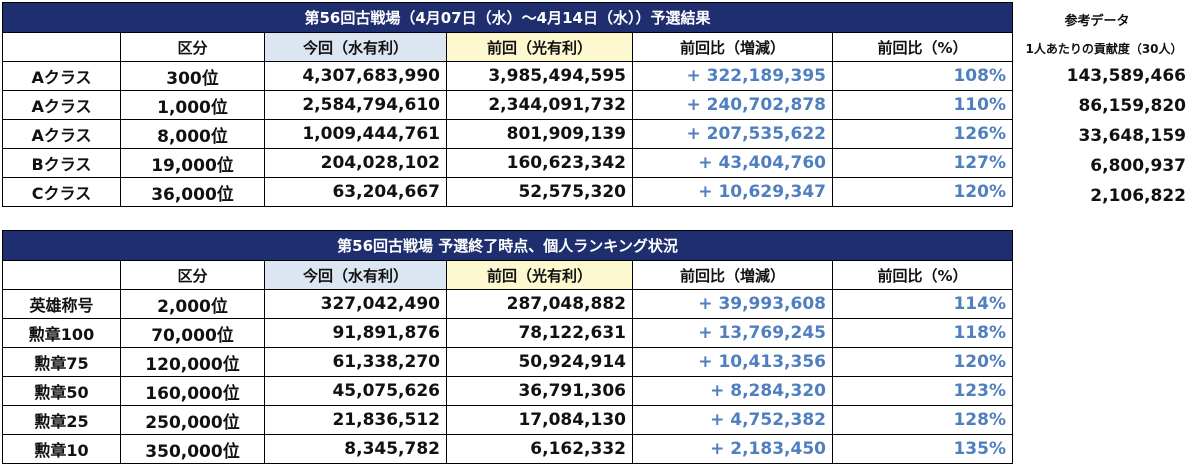 This screenshot has height=468, width=1200. I want to click on rank-cell: 36,000位, so click(192, 192).